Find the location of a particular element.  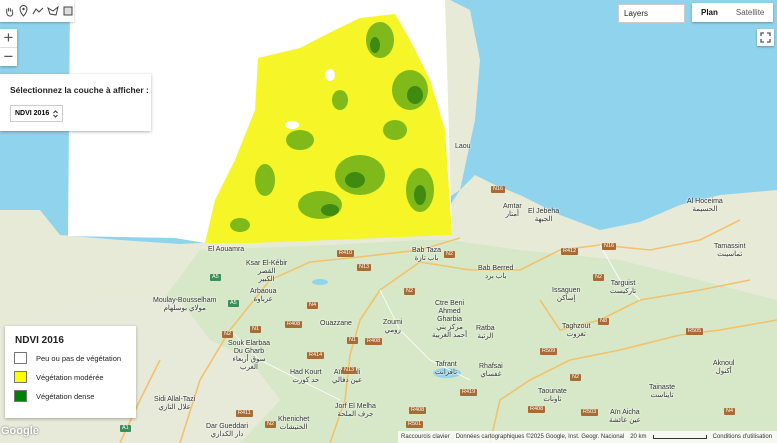

place-label: Ouazzane is located at coordinates (336, 323).